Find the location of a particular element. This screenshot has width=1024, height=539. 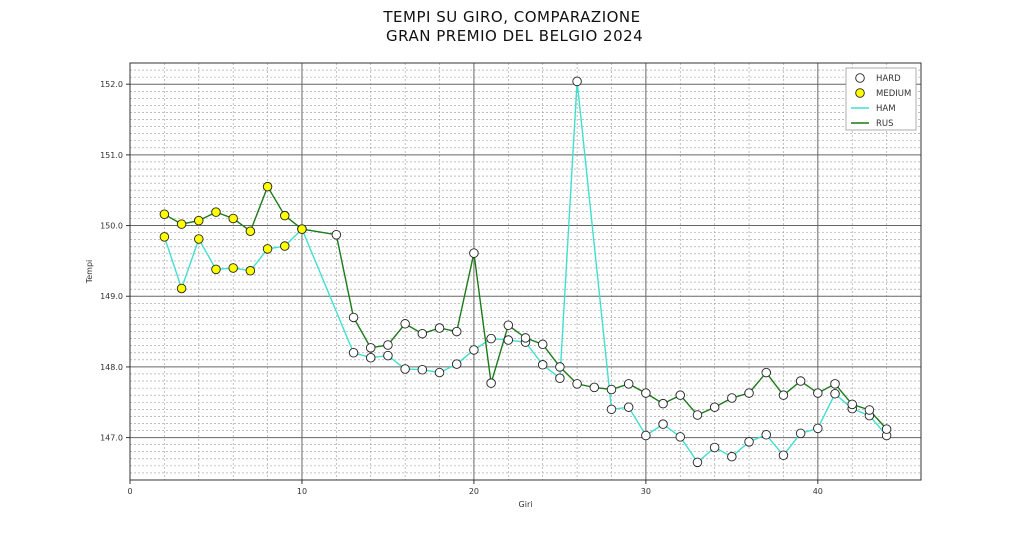

legend-label: HARD is located at coordinates (888, 79).